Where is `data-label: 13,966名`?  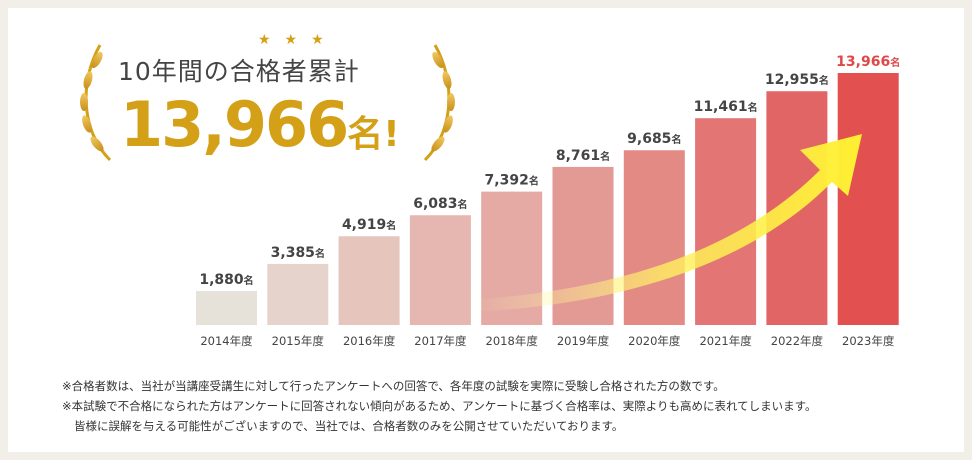
data-label: 13,966名 is located at coordinates (868, 62).